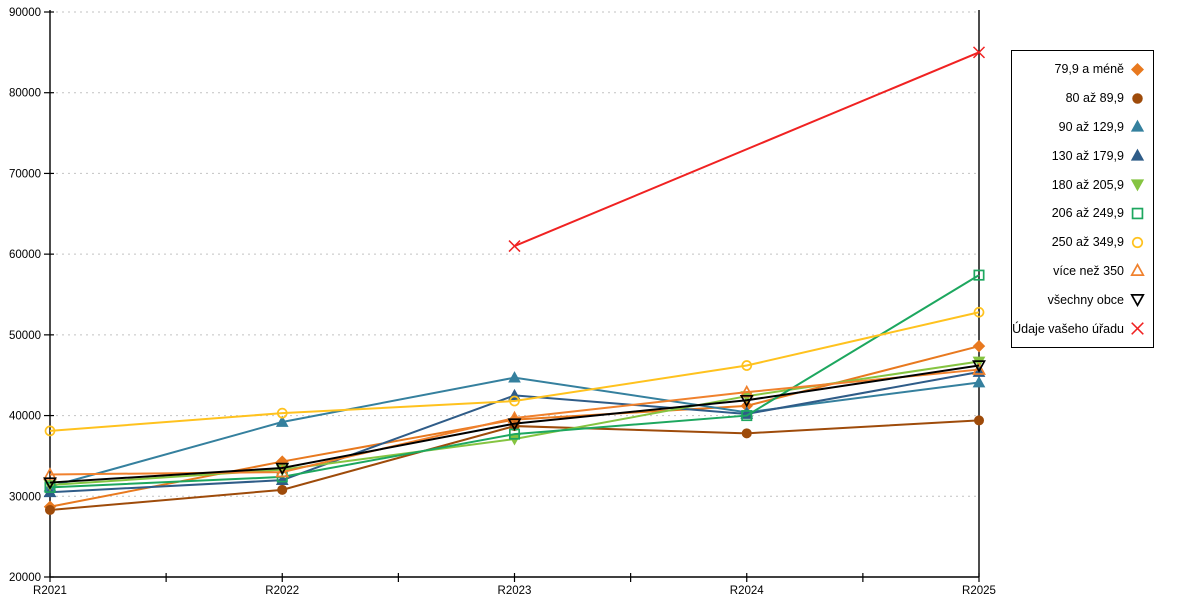 This screenshot has height=605, width=1200. Describe the element at coordinates (747, 591) in the screenshot. I see `x-tick-label: R2024` at that location.